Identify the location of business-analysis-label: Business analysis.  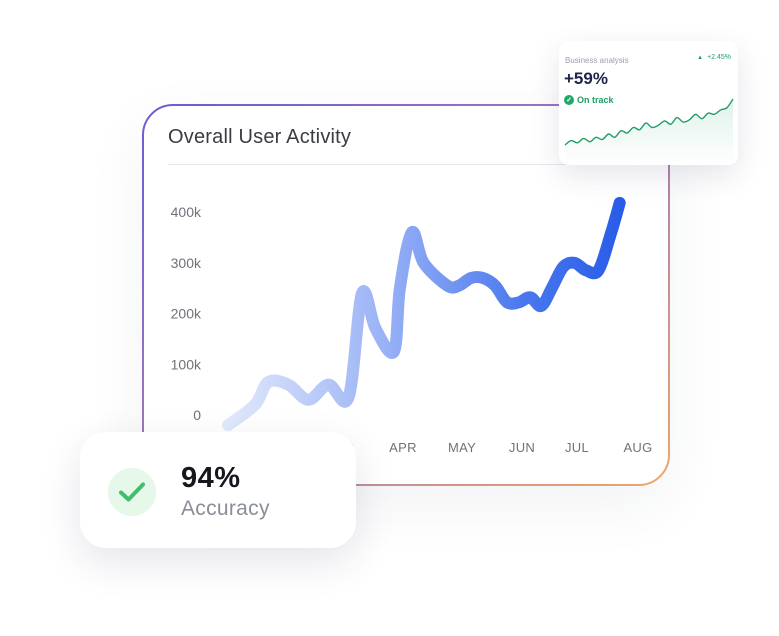
(597, 60).